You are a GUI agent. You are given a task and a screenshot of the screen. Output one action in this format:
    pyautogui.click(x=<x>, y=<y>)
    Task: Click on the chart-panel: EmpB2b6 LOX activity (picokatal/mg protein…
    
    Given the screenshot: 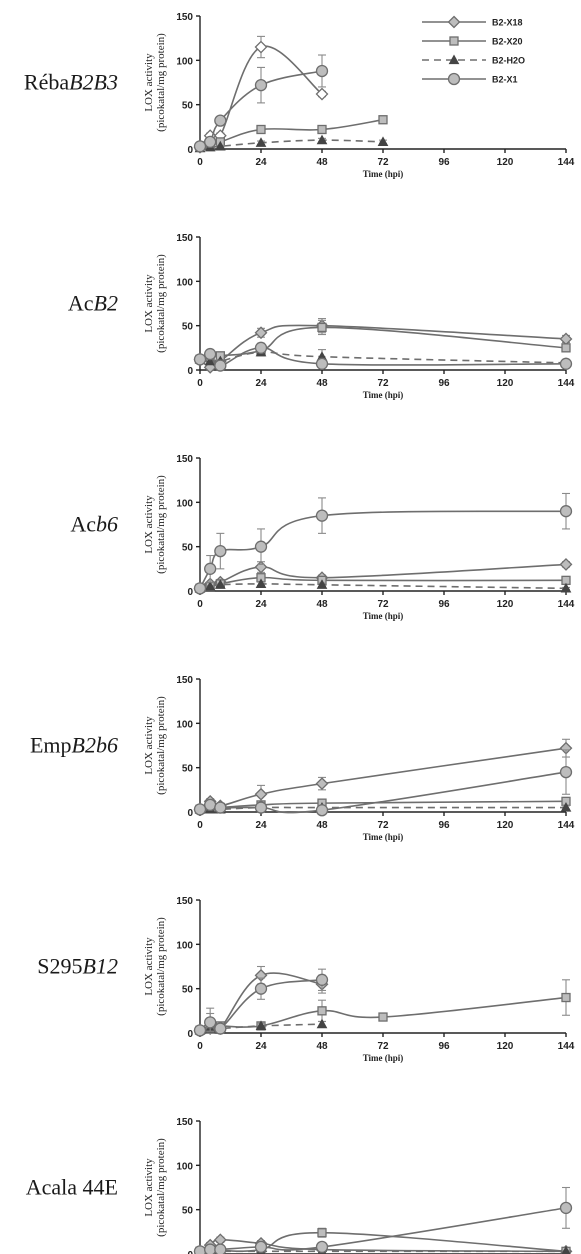 What is the action you would take?
    pyautogui.click(x=302, y=758)
    